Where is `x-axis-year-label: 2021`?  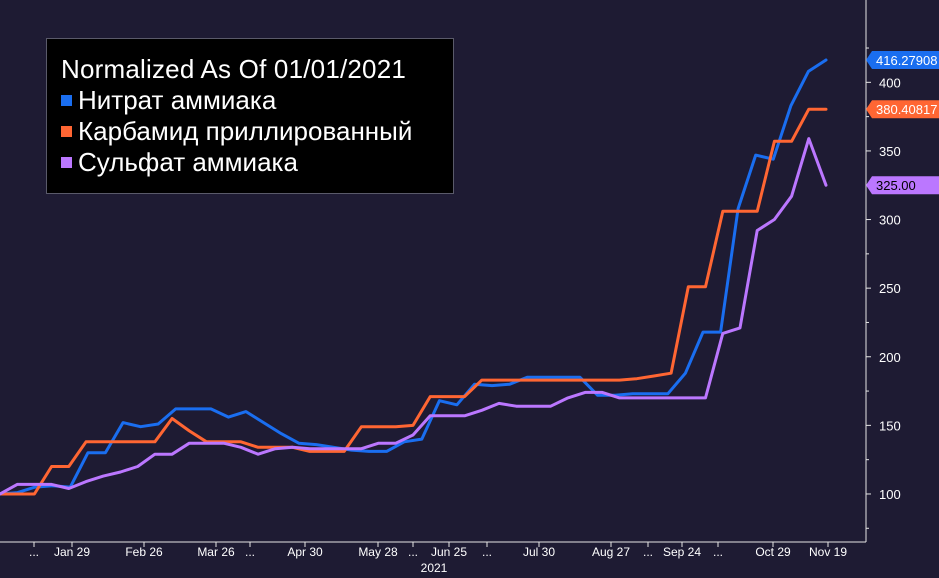
x-axis-year-label: 2021 is located at coordinates (434, 568).